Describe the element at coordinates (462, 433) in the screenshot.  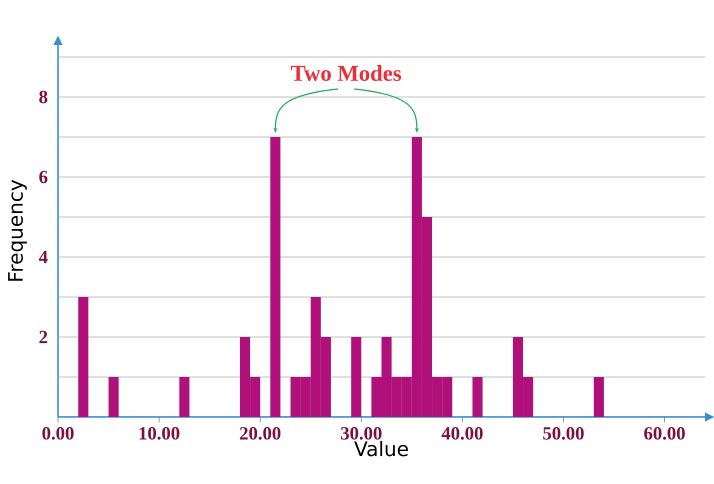
I see `x-tick-label: 40.00` at that location.